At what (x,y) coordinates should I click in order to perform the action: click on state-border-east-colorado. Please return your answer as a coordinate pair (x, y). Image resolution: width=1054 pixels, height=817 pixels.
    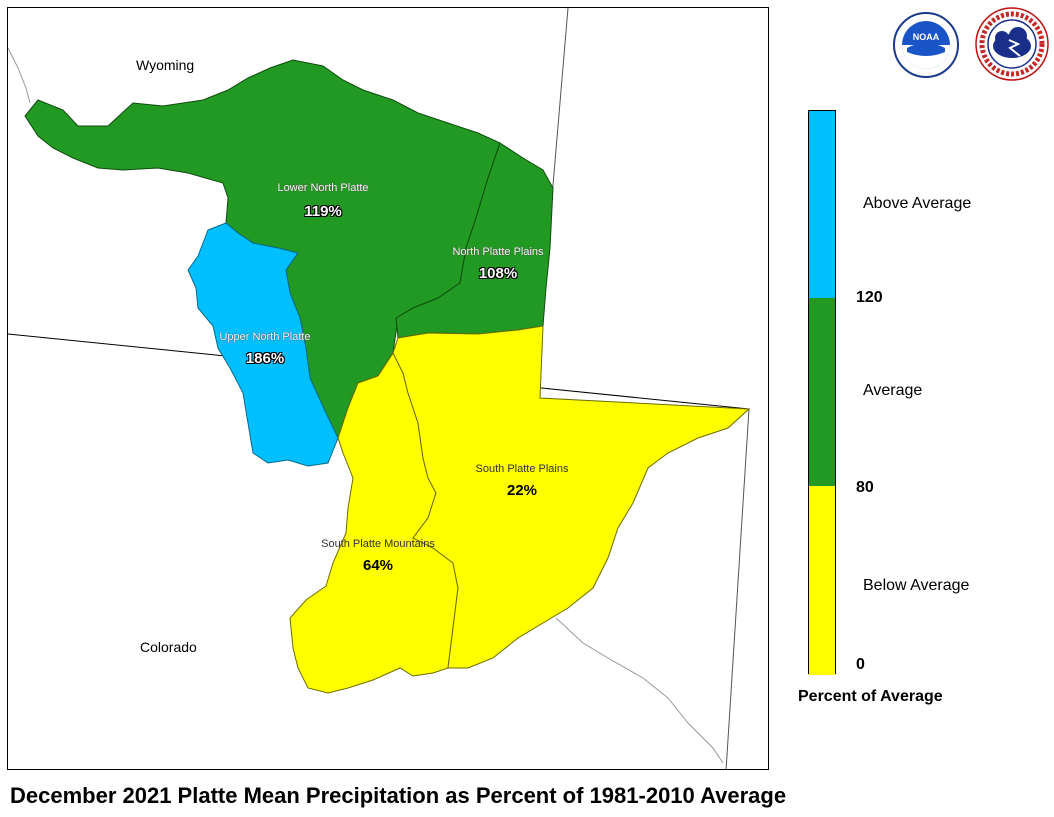
    Looking at the image, I should click on (737, 588).